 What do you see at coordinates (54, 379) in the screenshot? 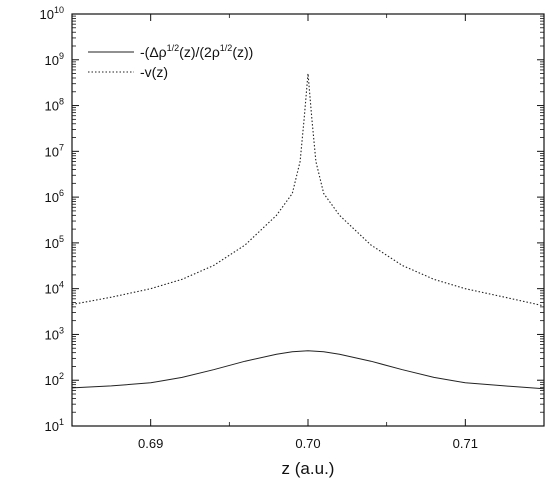
I see `y-tick-label: 10²` at bounding box center [54, 379].